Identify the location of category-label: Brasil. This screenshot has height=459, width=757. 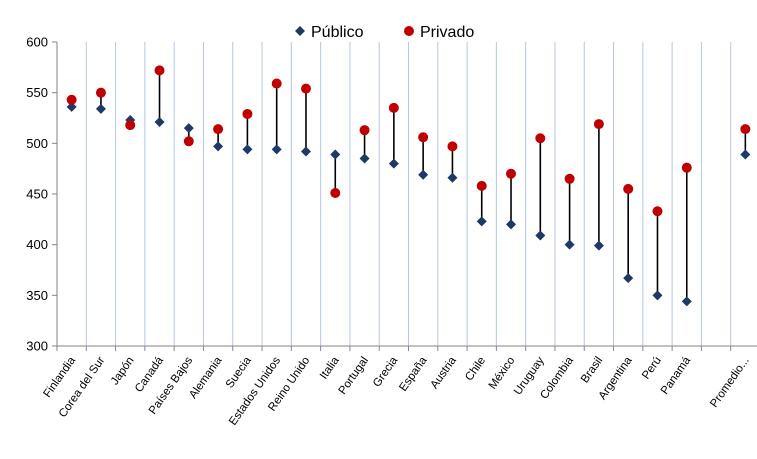
(592, 370).